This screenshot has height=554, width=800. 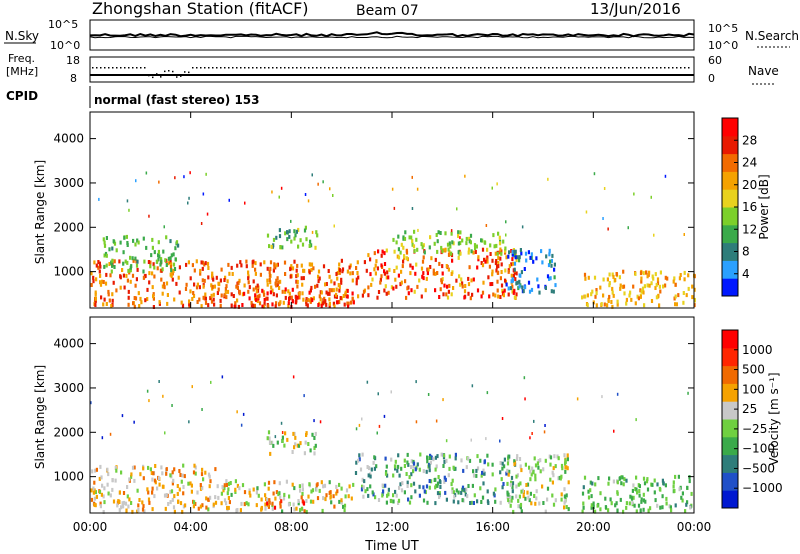 I want to click on freq-panel: Freq. [MHz] 18 8 60 0 Nave, so click(x=392, y=68).